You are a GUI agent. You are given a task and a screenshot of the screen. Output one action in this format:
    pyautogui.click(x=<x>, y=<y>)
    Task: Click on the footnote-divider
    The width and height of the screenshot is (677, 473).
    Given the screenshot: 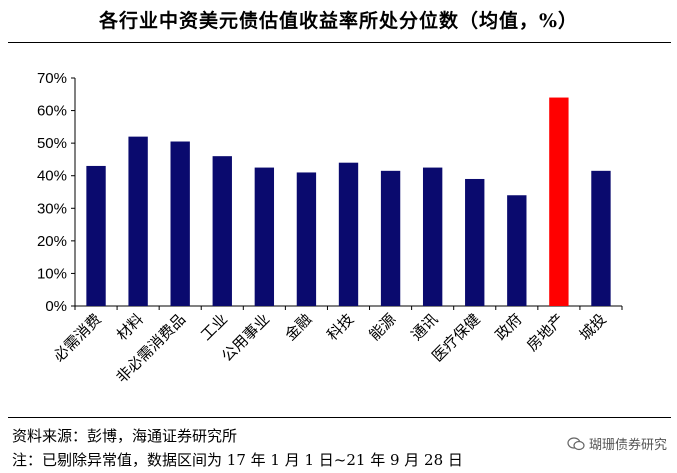 What is the action you would take?
    pyautogui.click(x=339, y=417)
    